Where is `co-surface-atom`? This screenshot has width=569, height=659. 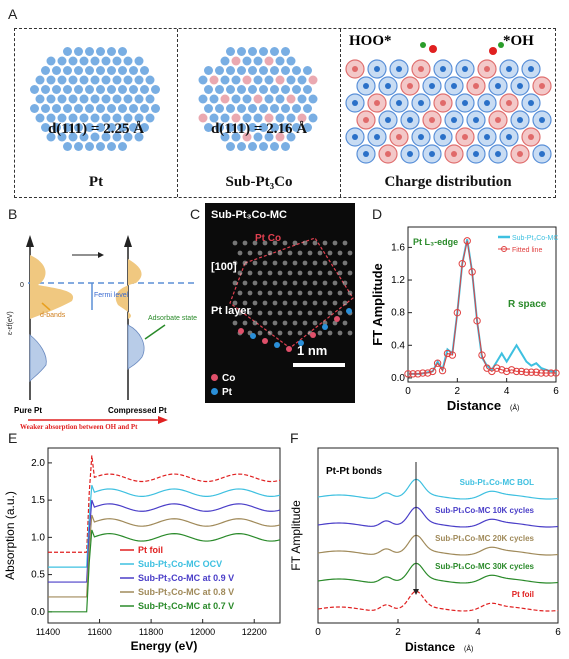 co-surface-atom is located at coordinates (289, 349).